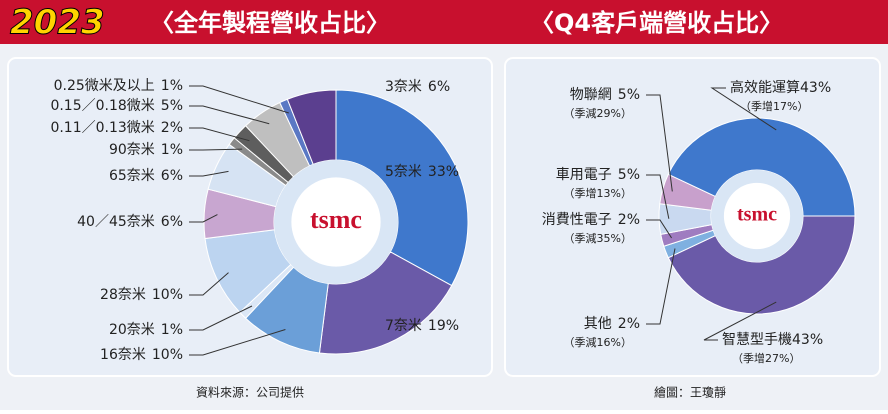  Describe the element at coordinates (598, 193) in the screenshot. I see `change-note: （季增13%）` at that location.